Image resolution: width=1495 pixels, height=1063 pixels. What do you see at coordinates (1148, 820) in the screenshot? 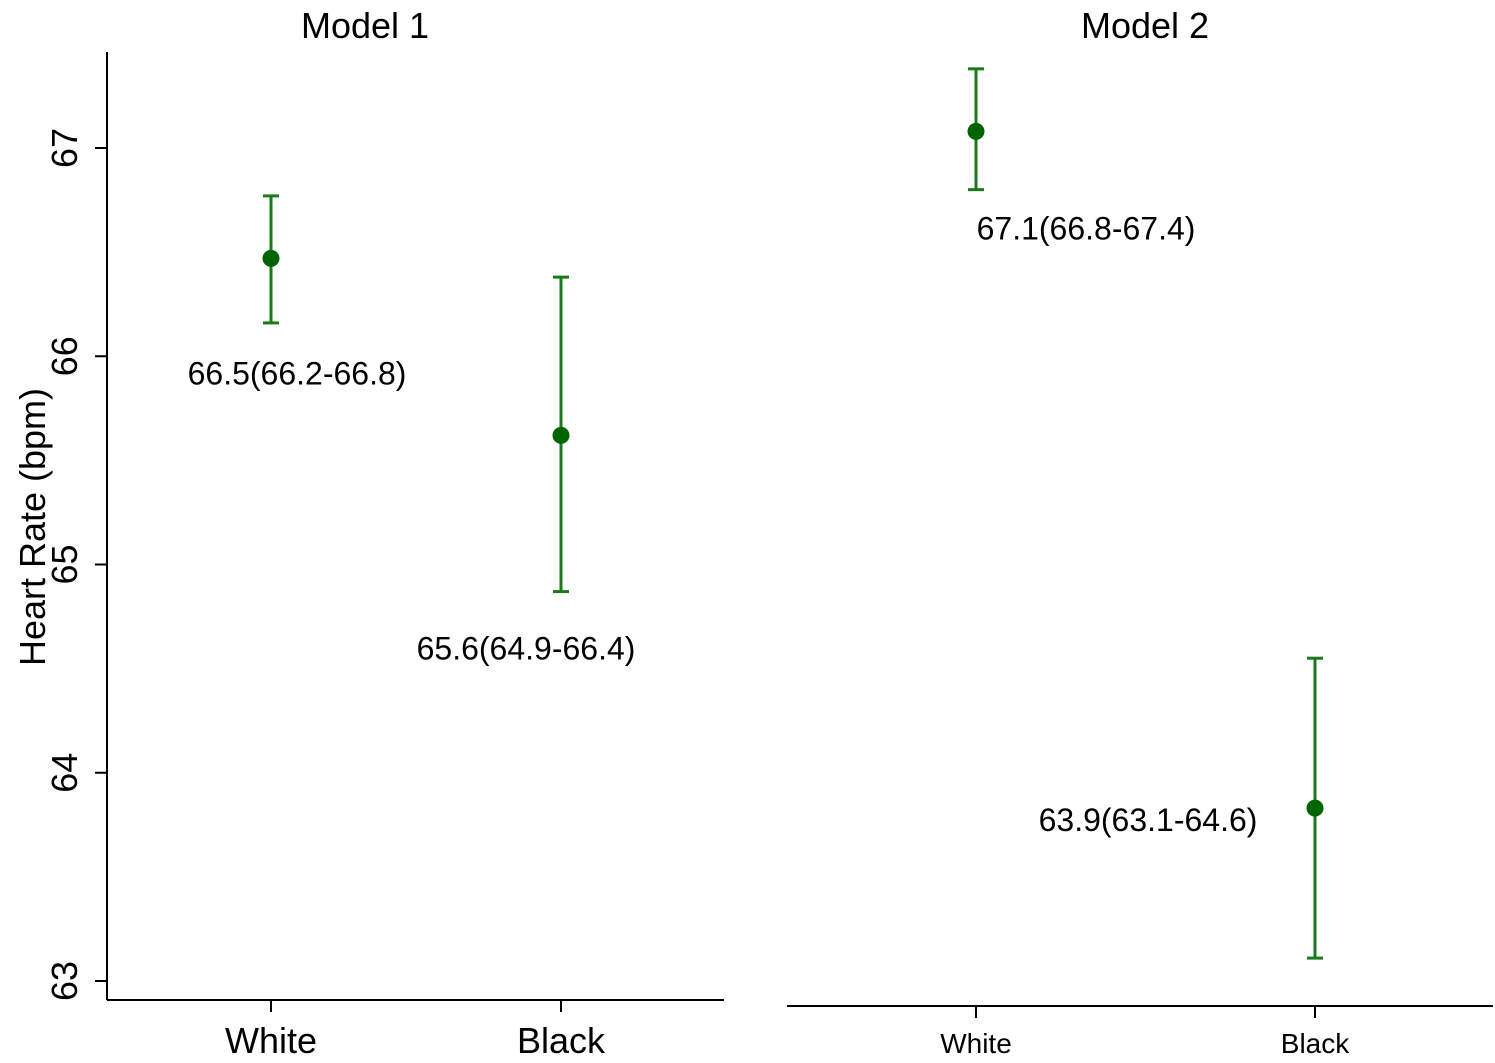
I see `data-label: 63.9(63.1-64.6)` at bounding box center [1148, 820].